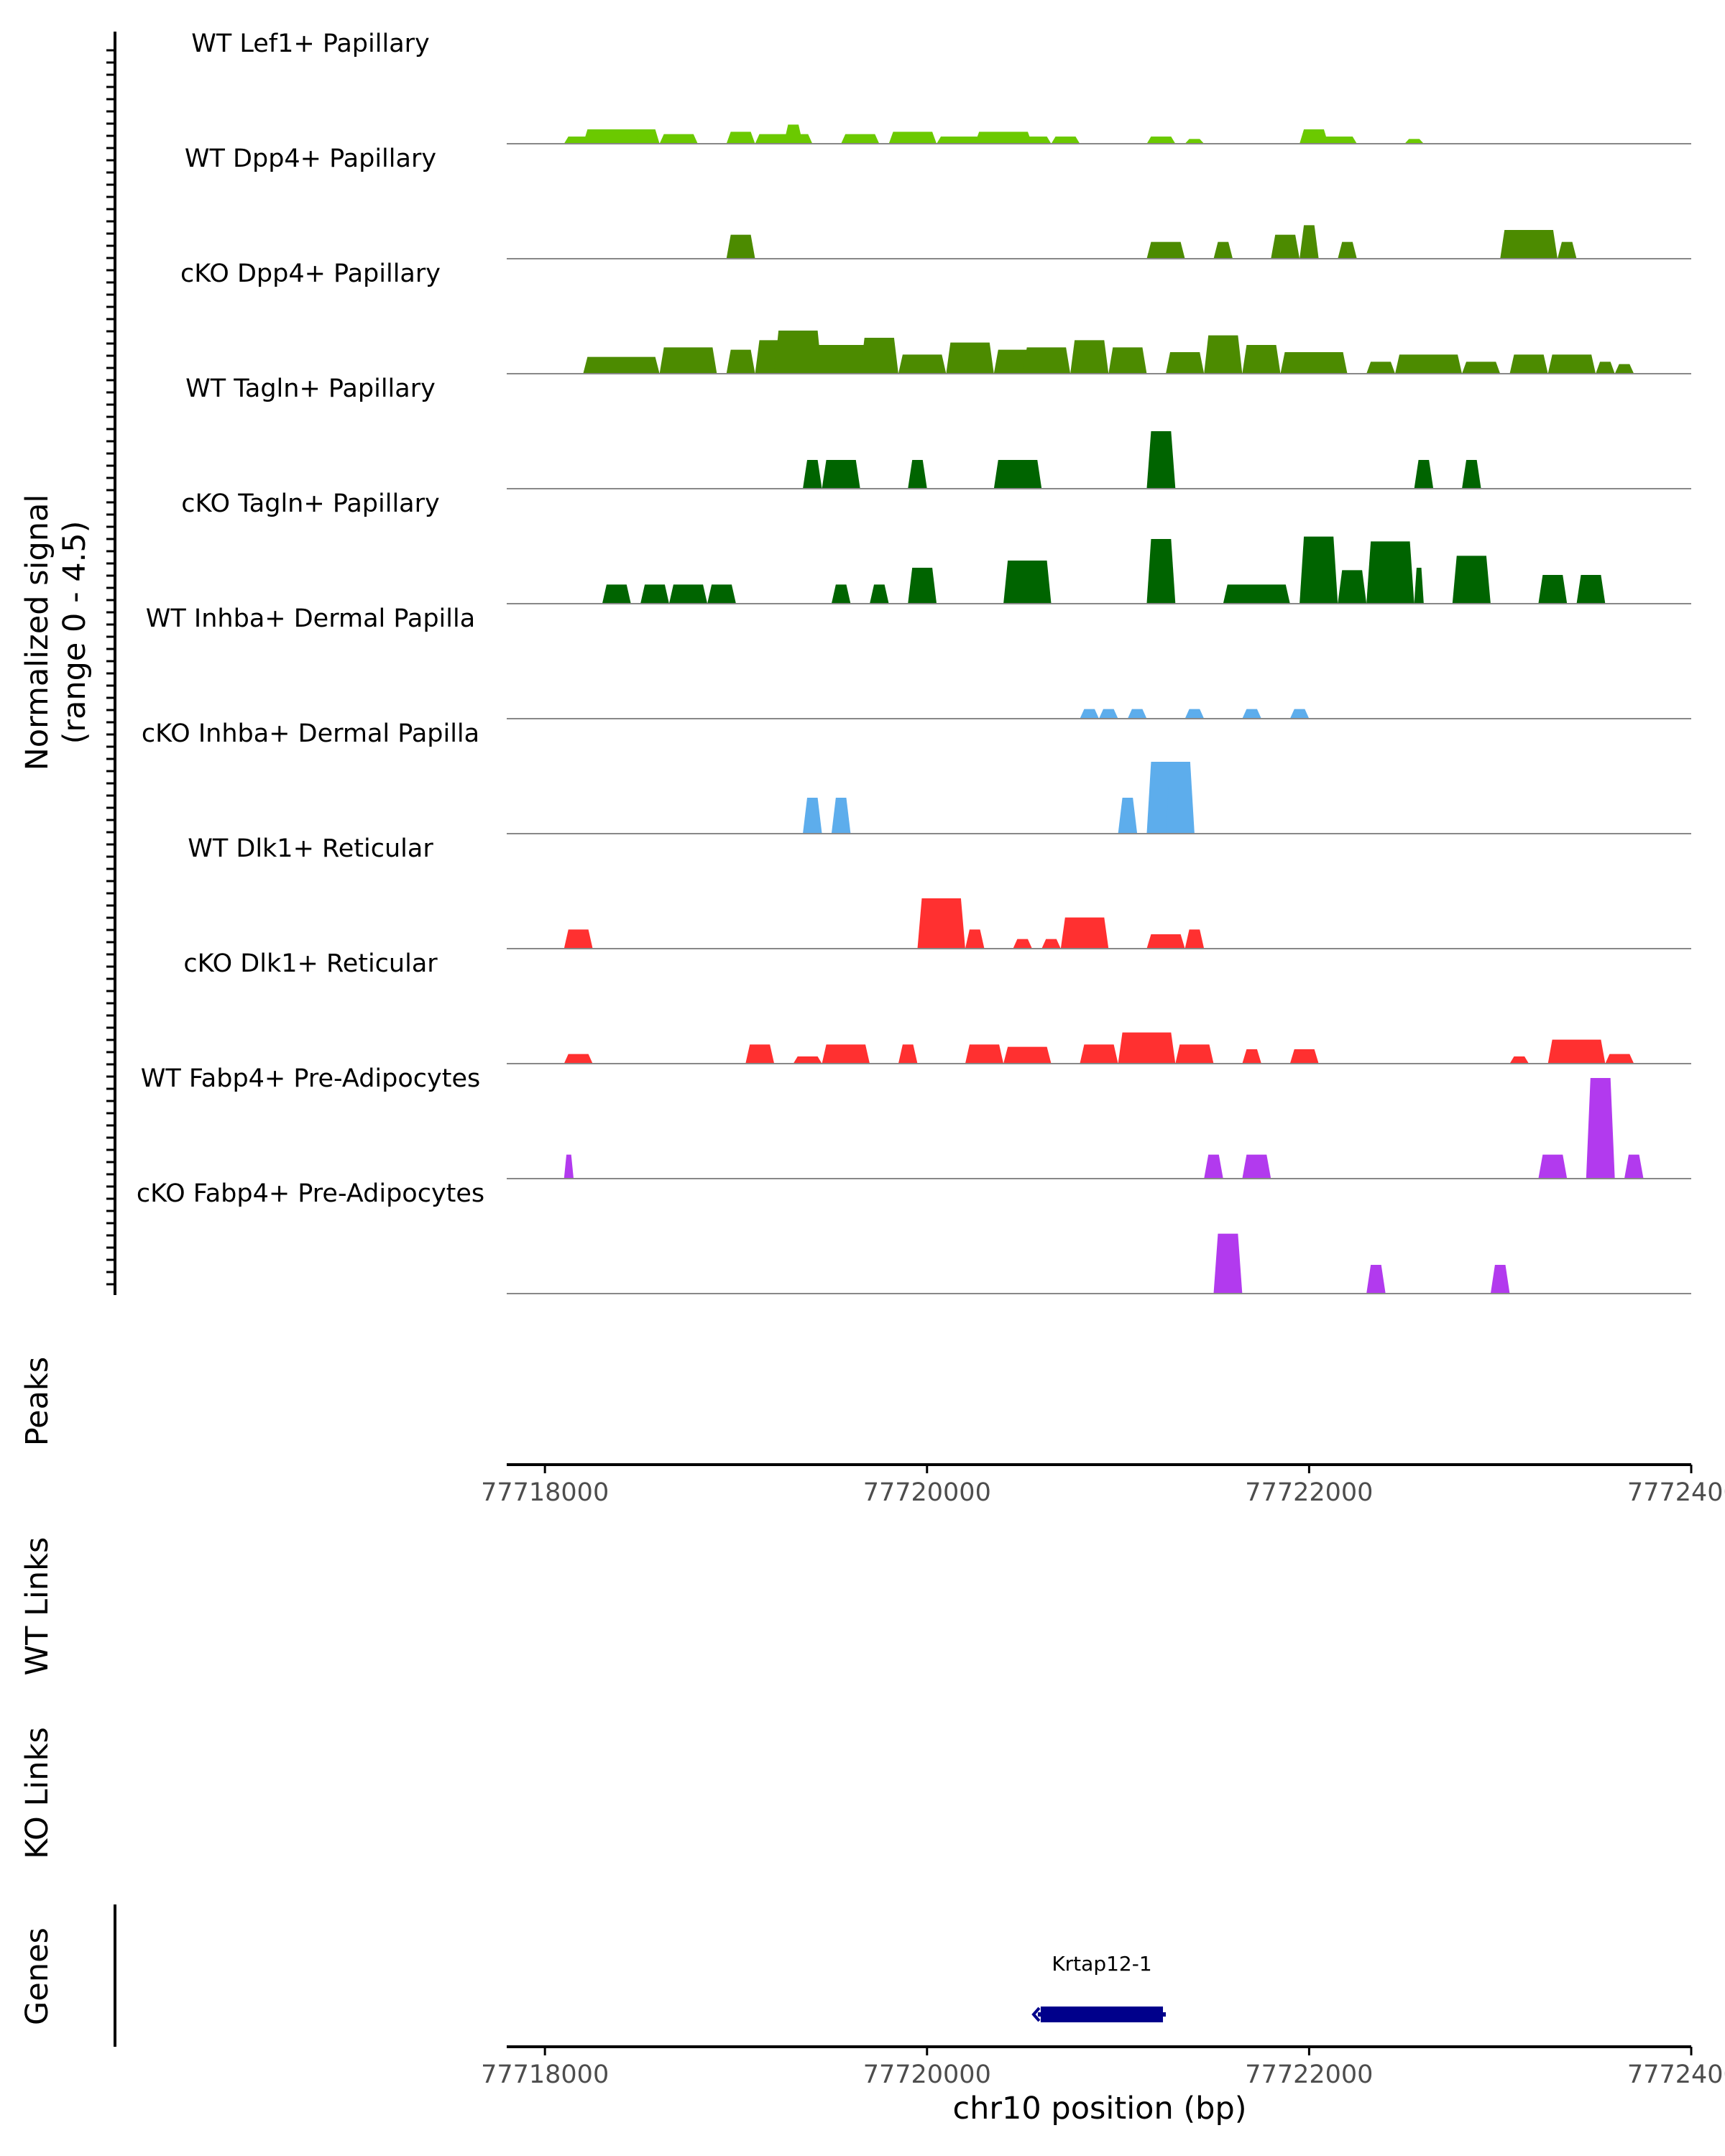 The width and height of the screenshot is (1725, 2156). I want to click on track-2: WT Dpp4+ Papillary, so click(938, 201).